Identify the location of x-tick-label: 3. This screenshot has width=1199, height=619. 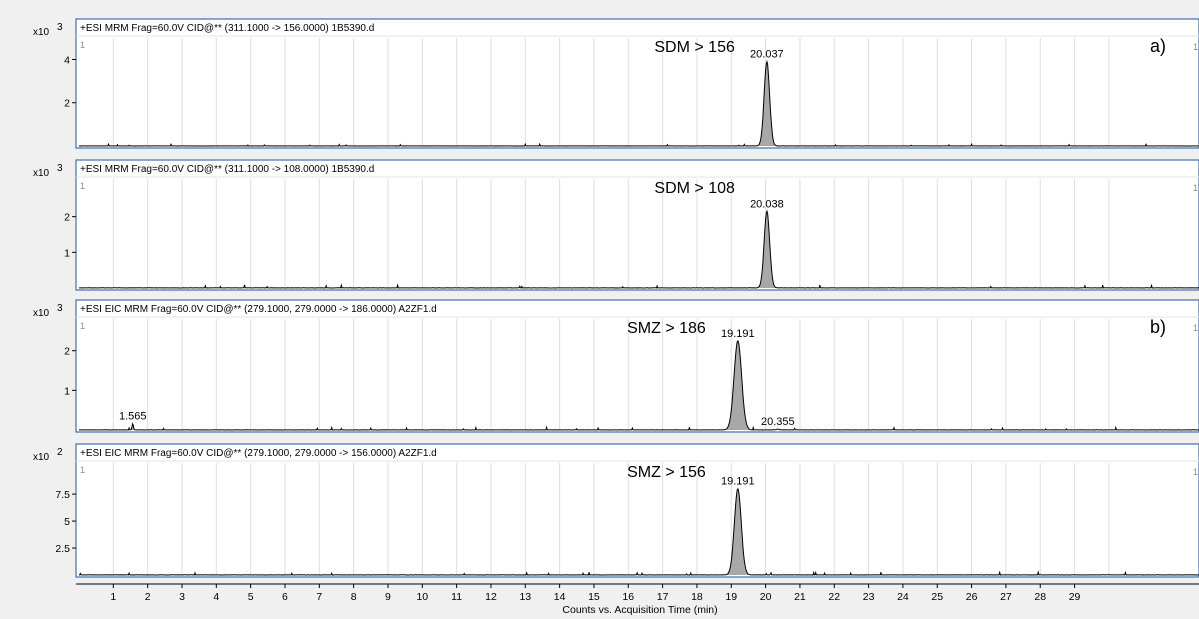
(182, 597).